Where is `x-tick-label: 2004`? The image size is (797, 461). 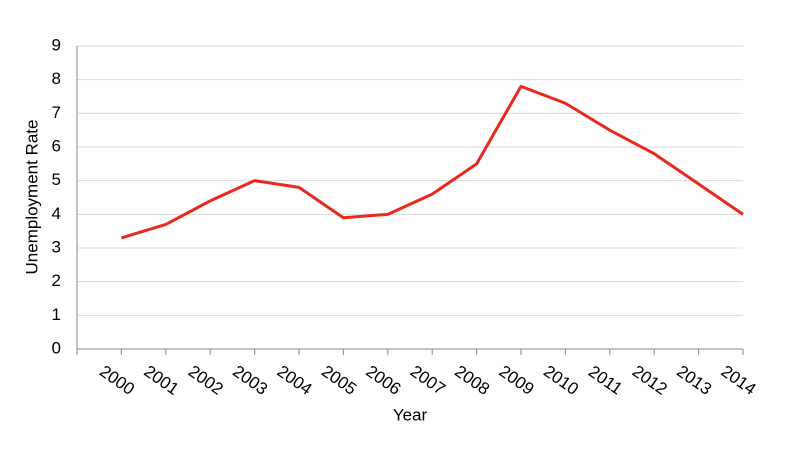
x-tick-label: 2004 is located at coordinates (295, 380).